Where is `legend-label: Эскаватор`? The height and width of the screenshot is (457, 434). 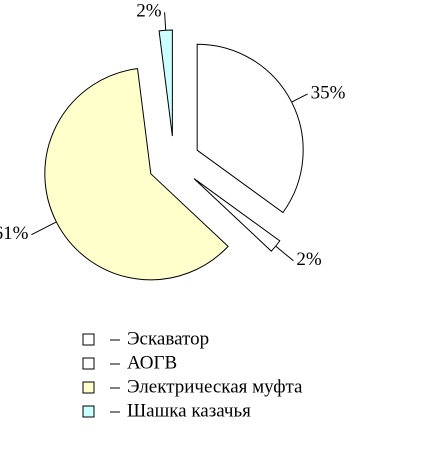
legend-label: Эскаватор is located at coordinates (168, 338).